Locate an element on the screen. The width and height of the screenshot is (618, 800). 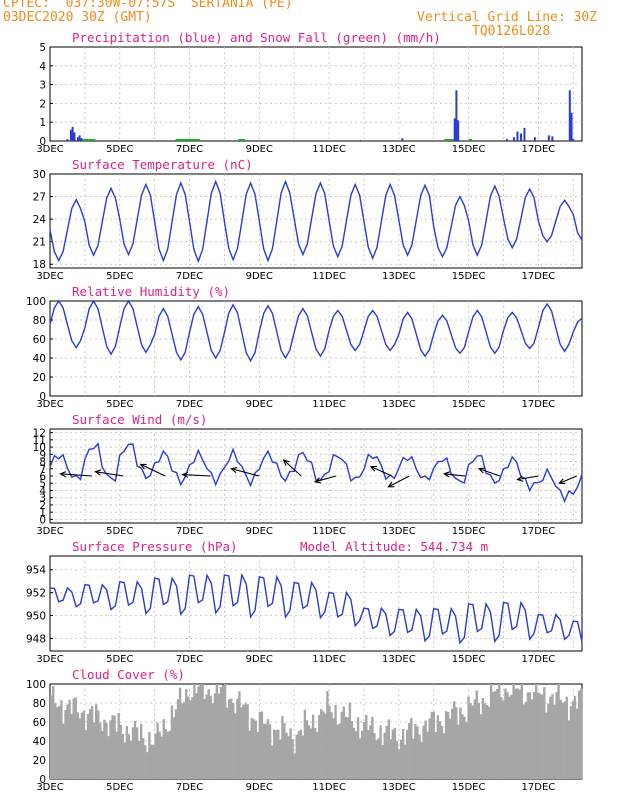
humidity-title: Relative Humidity (%) is located at coordinates (151, 291).